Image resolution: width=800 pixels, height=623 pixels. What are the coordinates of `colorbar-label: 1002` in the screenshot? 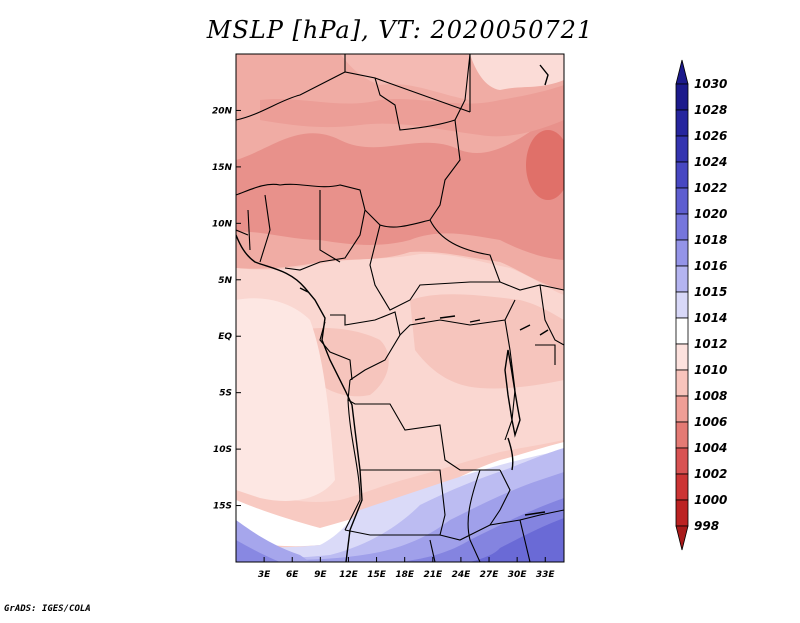 It's located at (710, 474).